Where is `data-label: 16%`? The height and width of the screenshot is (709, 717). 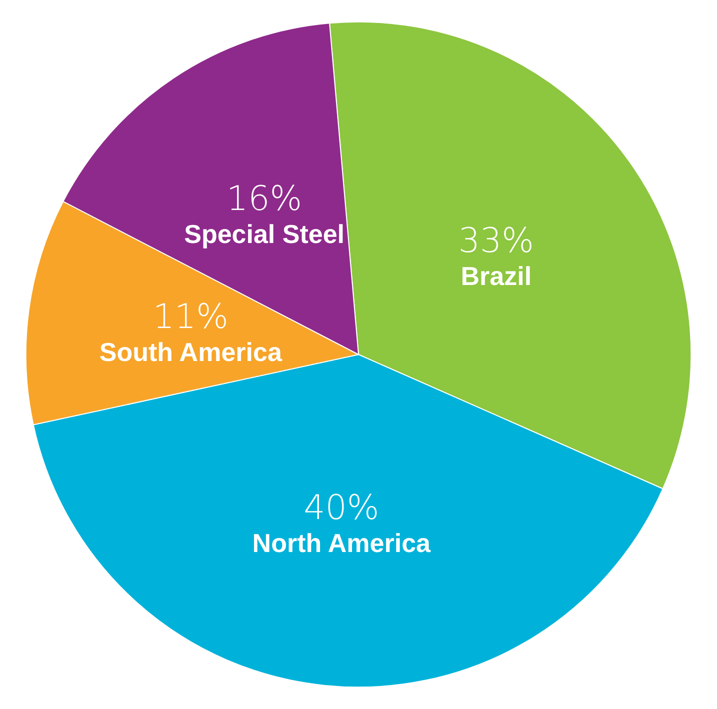 data-label: 16% is located at coordinates (264, 198).